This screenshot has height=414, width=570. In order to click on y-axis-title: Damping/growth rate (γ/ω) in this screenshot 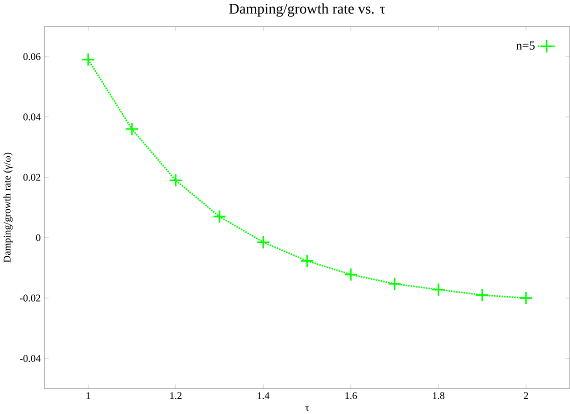, I will do `click(8, 207)`.